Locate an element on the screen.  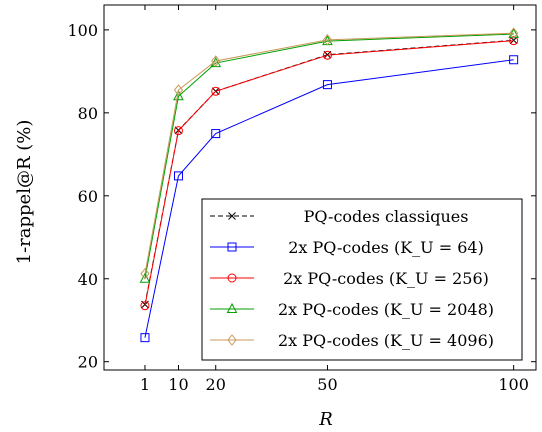
legend-entry-label: 2x PQ-codes (K_U = 2048) is located at coordinates (386, 309).